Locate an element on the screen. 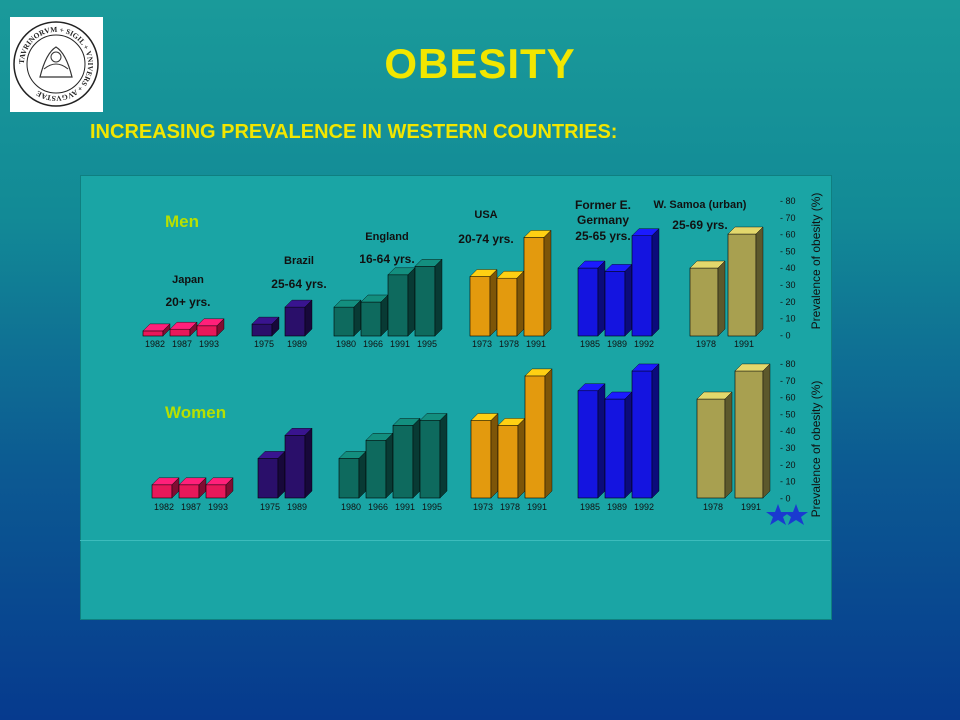 The image size is (960, 720). bar-women-samoa-1978 is located at coordinates (711, 448).